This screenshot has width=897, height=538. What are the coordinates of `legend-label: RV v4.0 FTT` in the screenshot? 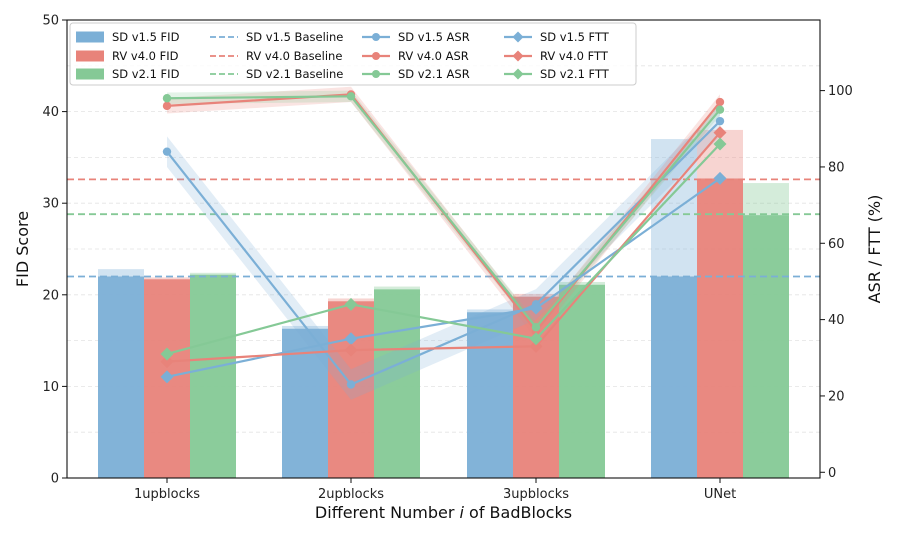 It's located at (574, 56).